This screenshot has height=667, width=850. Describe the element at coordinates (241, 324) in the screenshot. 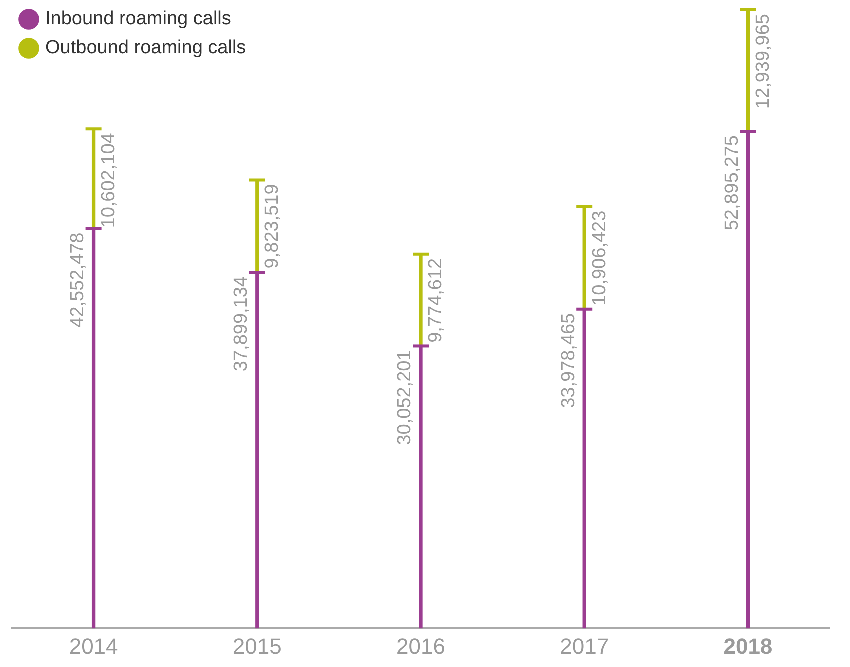

I see `data-label: 37,899,134` at that location.